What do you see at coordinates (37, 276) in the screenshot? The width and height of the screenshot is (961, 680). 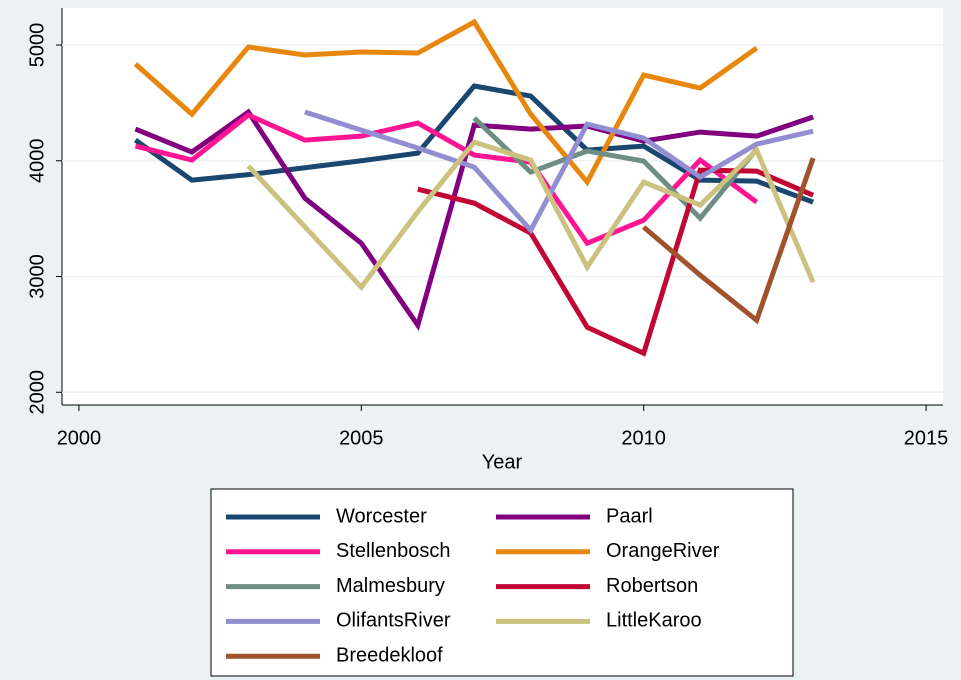 I see `y-tick-label: 3000` at bounding box center [37, 276].